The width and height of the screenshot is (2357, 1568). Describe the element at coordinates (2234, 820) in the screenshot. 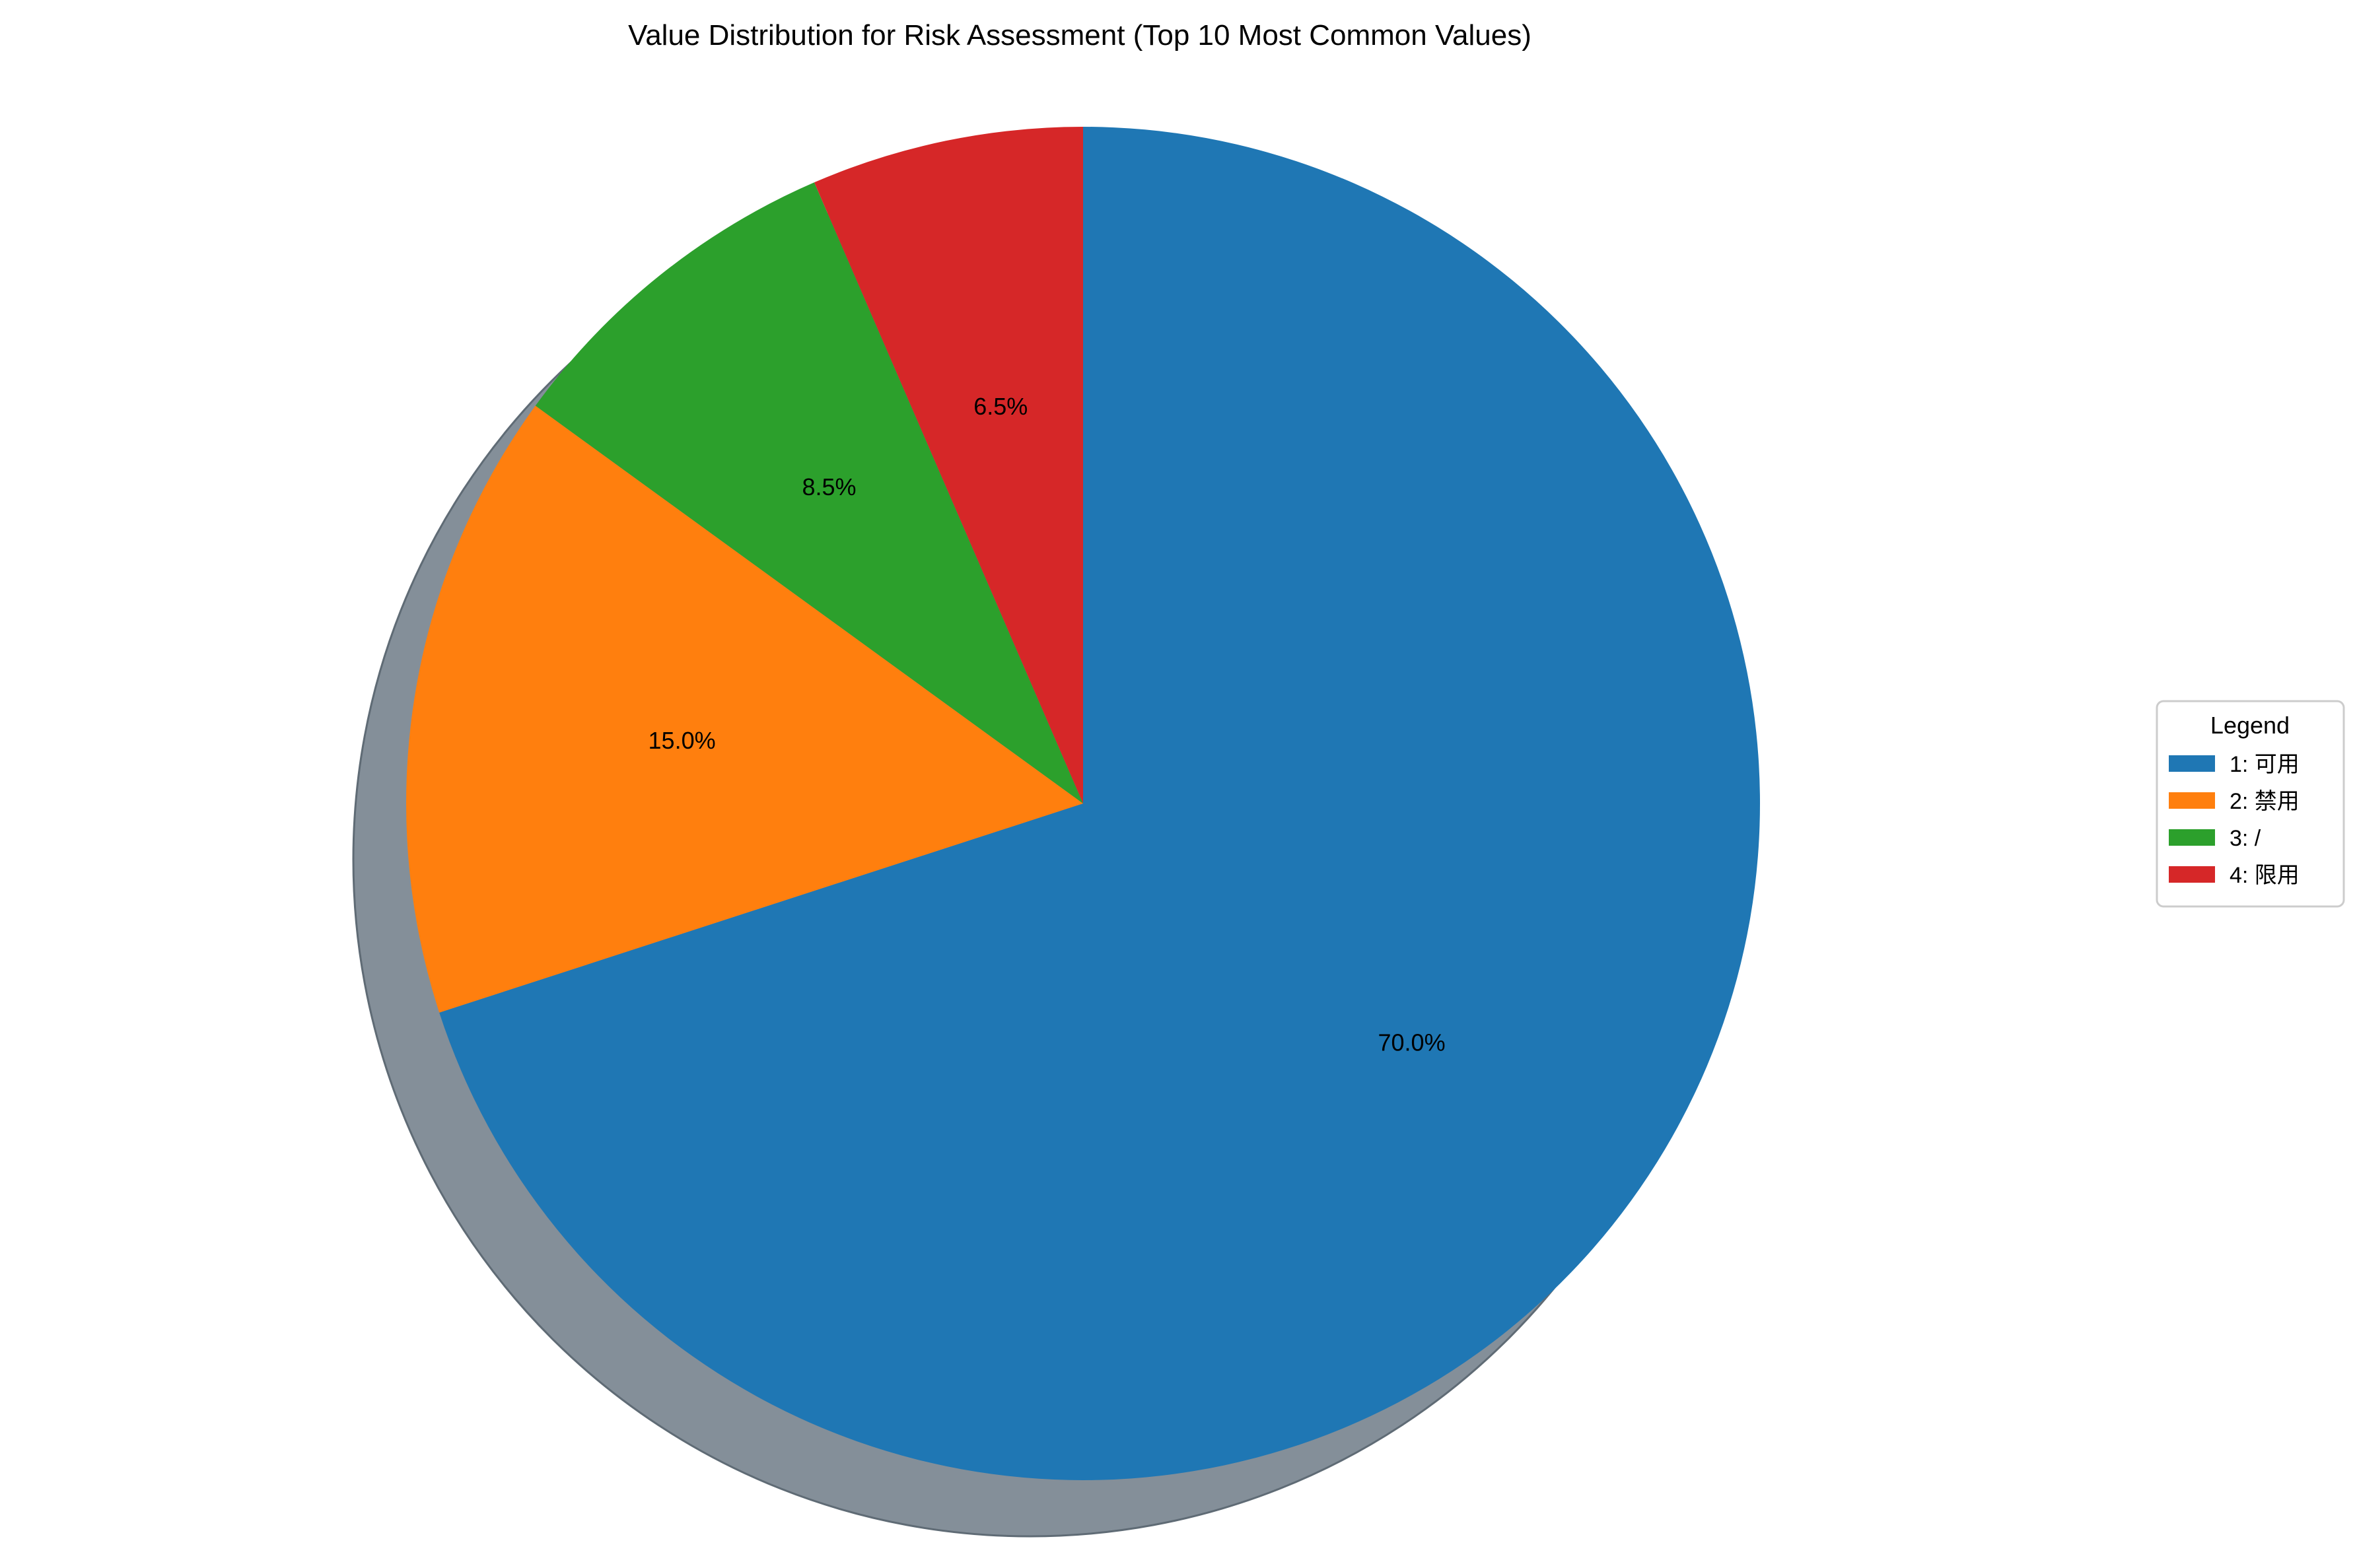

I see `legend-items: 1: 可用 2: 禁用 3: / 4: 限用` at that location.